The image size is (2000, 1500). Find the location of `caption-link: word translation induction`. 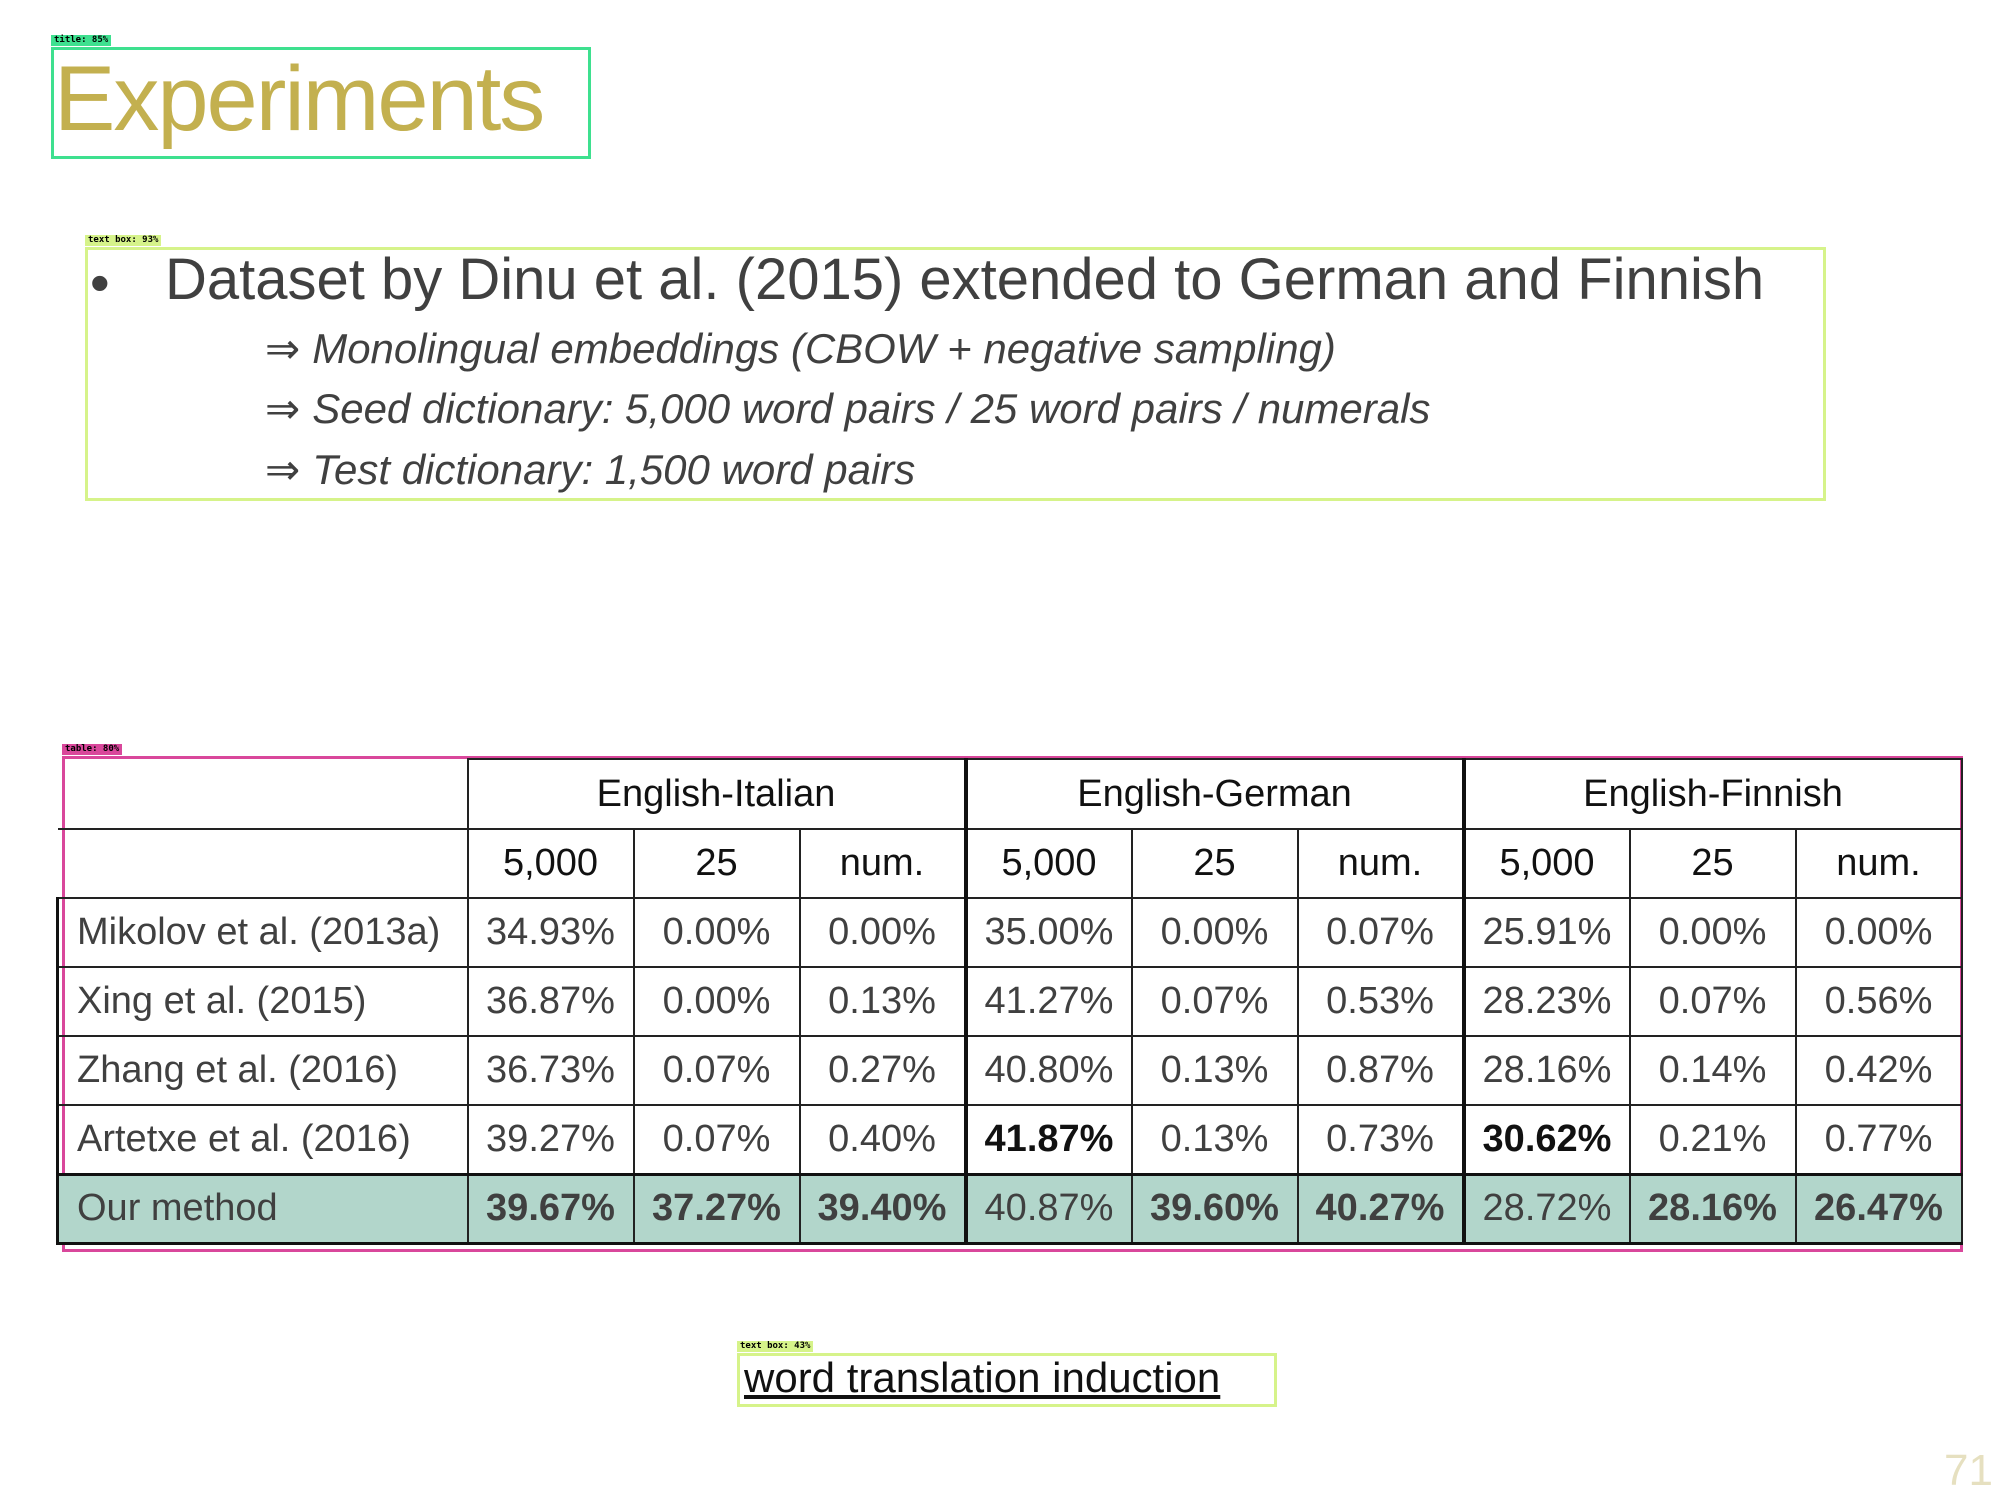

caption-link: word translation induction is located at coordinates (982, 1377).